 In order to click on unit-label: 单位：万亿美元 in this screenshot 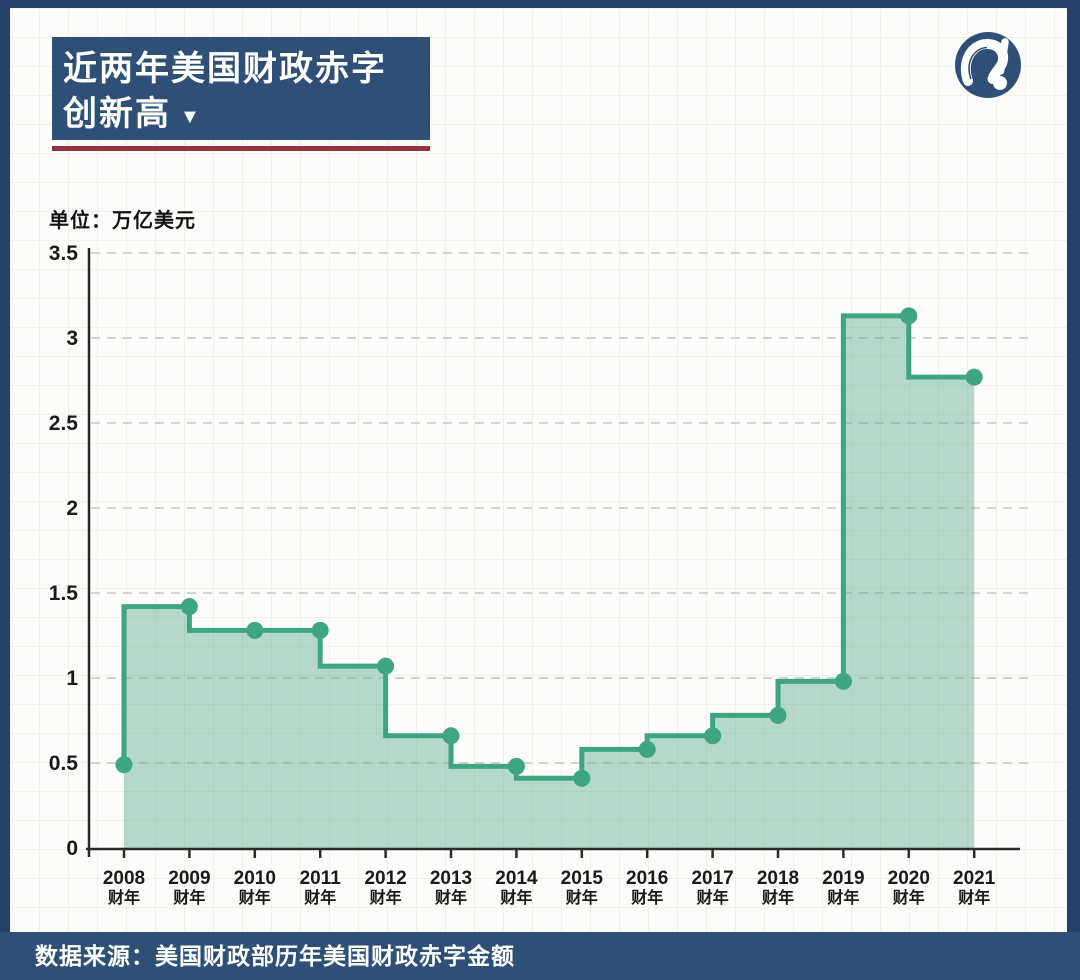, I will do `click(122, 221)`.